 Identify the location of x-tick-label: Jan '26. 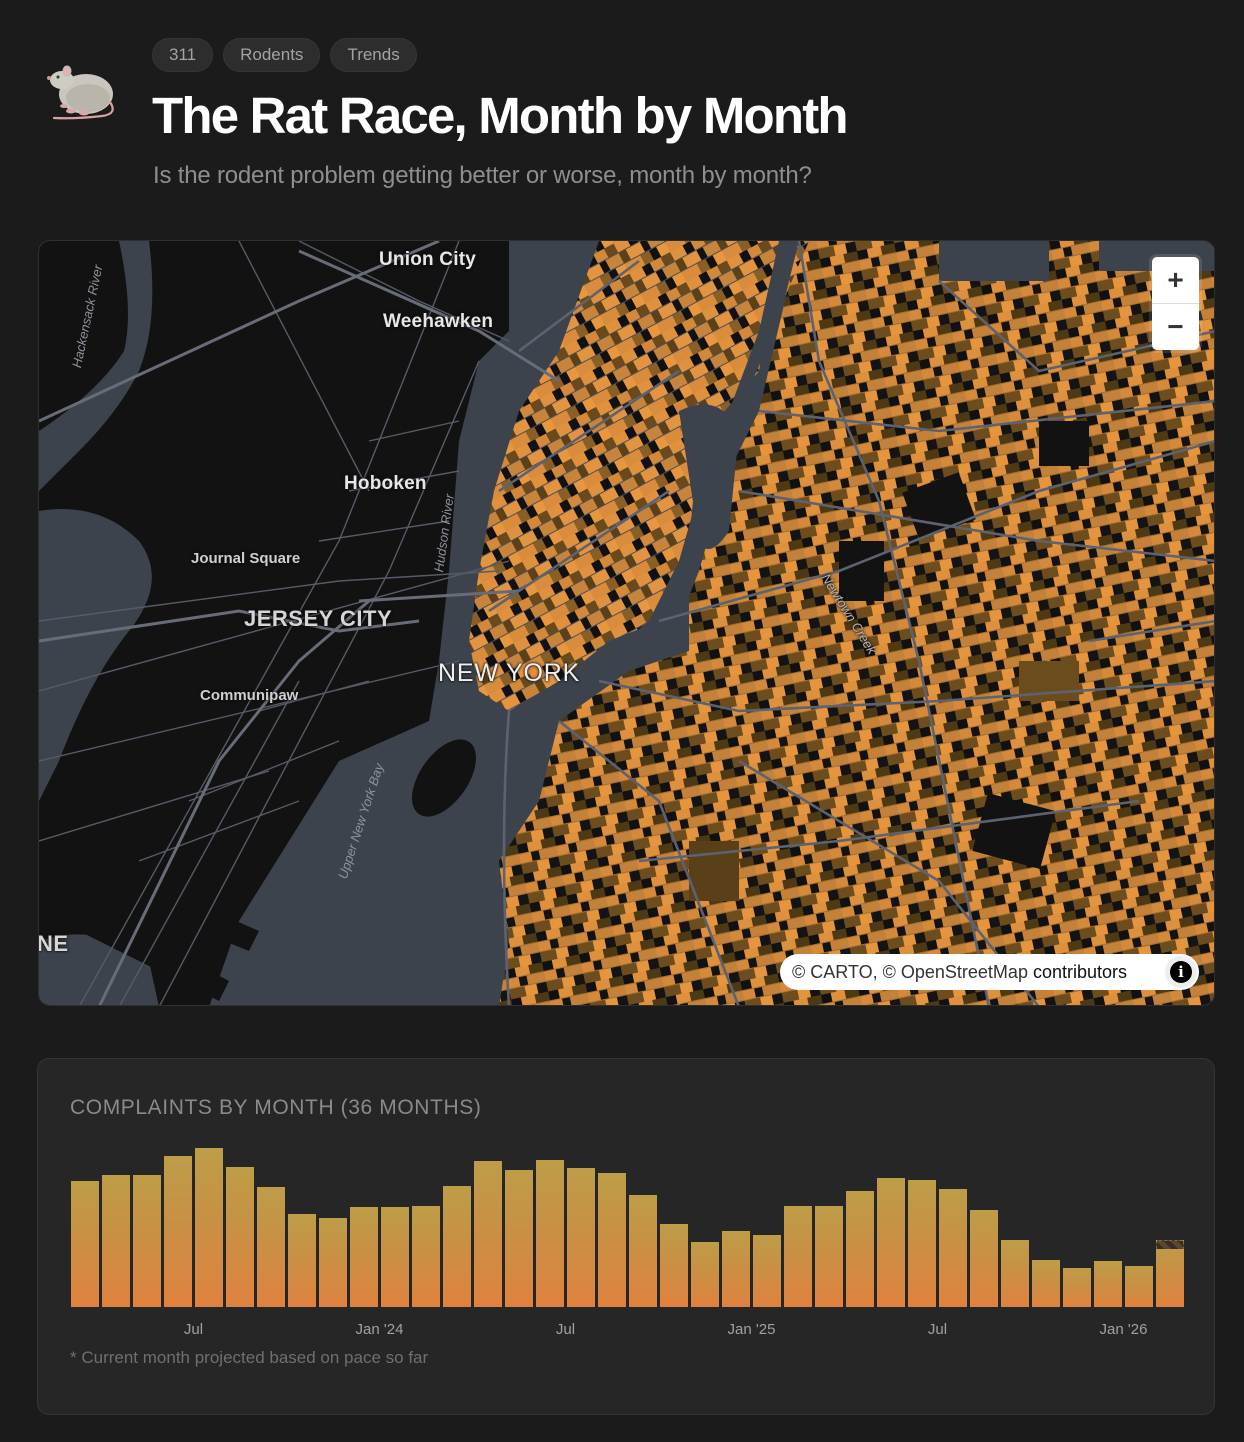
(1123, 1329).